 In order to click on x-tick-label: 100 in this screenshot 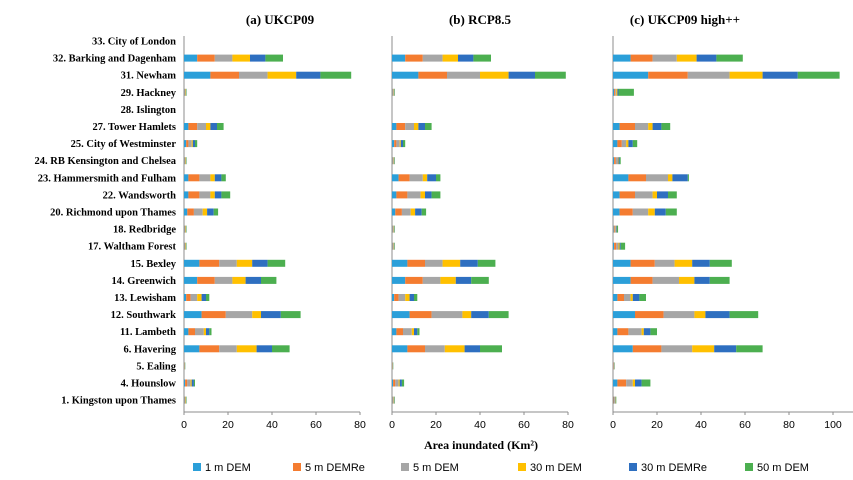, I will do `click(833, 425)`.